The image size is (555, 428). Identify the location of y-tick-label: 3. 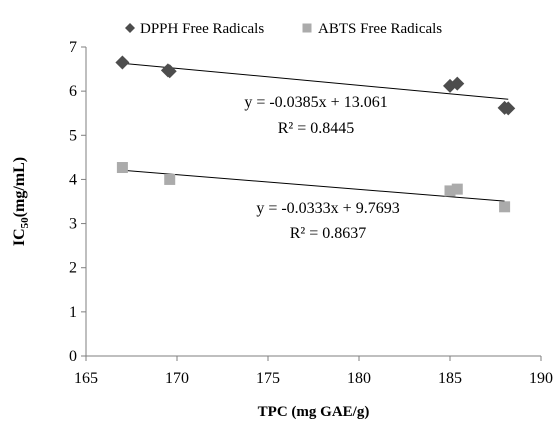
(73, 224).